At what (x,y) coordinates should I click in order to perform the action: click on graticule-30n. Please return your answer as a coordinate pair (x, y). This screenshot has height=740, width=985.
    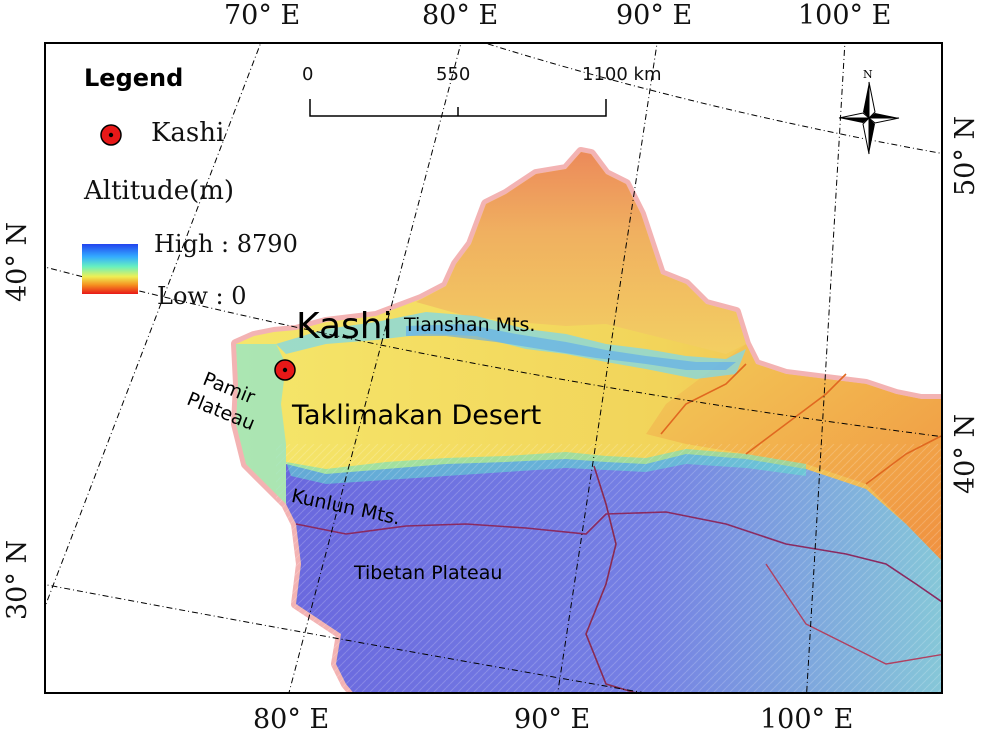
    Looking at the image, I should click on (344, 638).